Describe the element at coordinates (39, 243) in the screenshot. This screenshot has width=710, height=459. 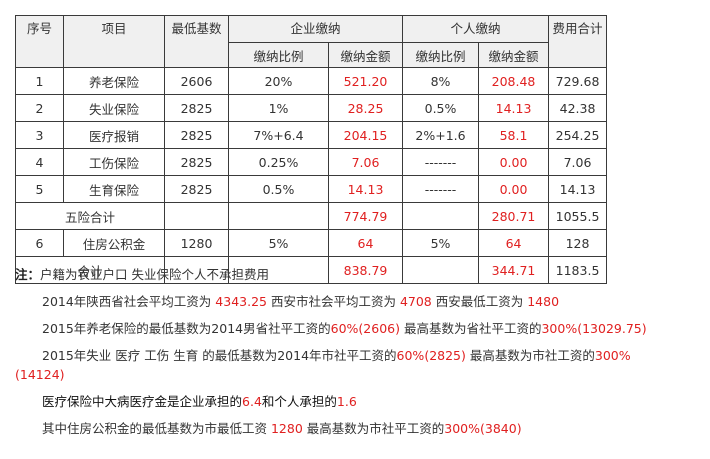
I see `cell-seq: 6` at that location.